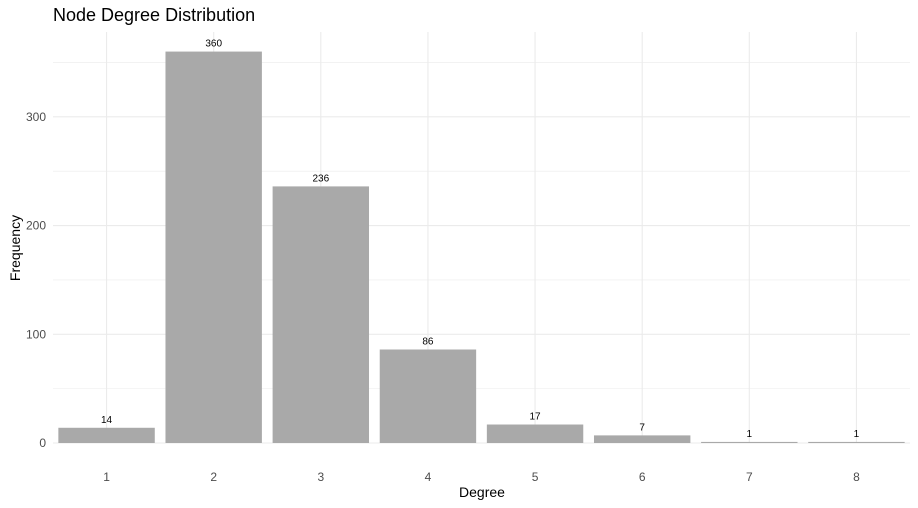 The image size is (918, 508). I want to click on x-tick-label: 7, so click(749, 477).